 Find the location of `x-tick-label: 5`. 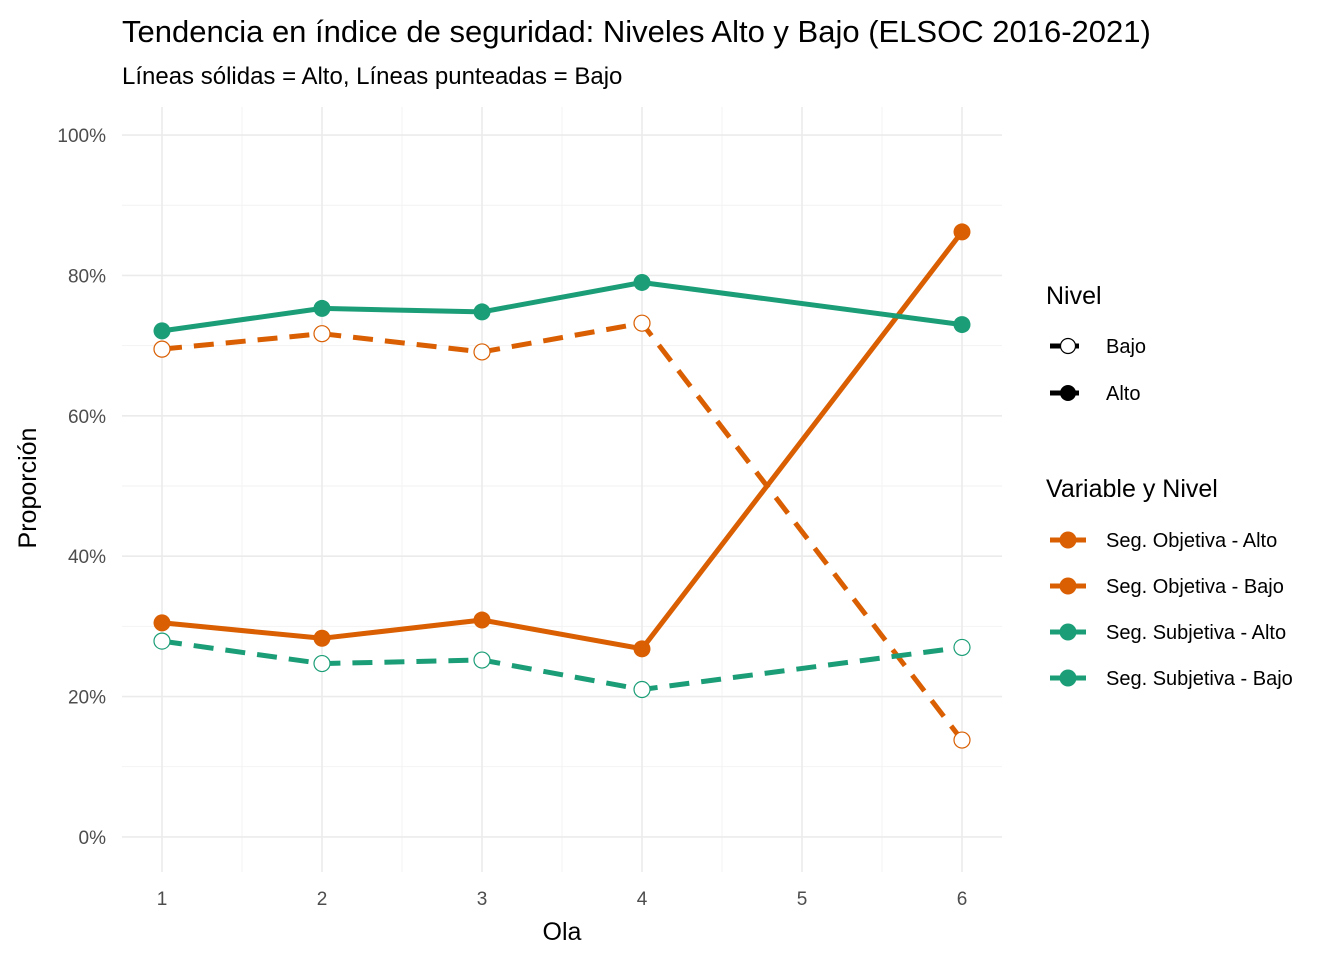

x-tick-label: 5 is located at coordinates (802, 899).